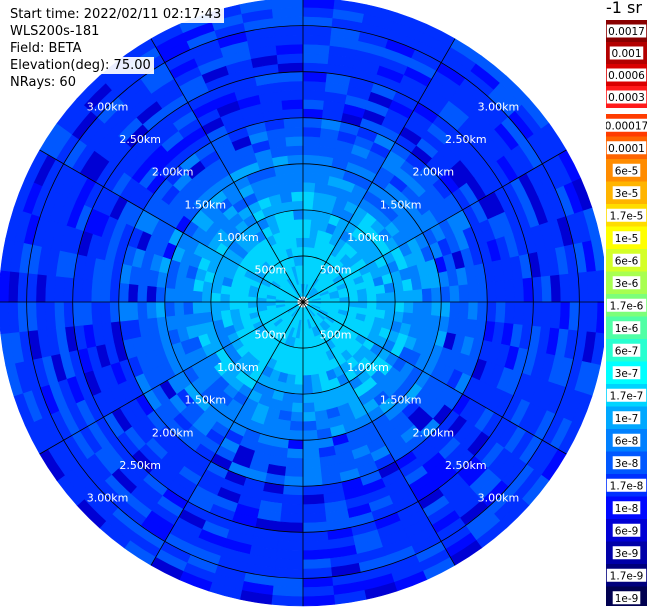 The image size is (647, 607). Describe the element at coordinates (206, 400) in the screenshot. I see `range-label: 1.50km` at that location.